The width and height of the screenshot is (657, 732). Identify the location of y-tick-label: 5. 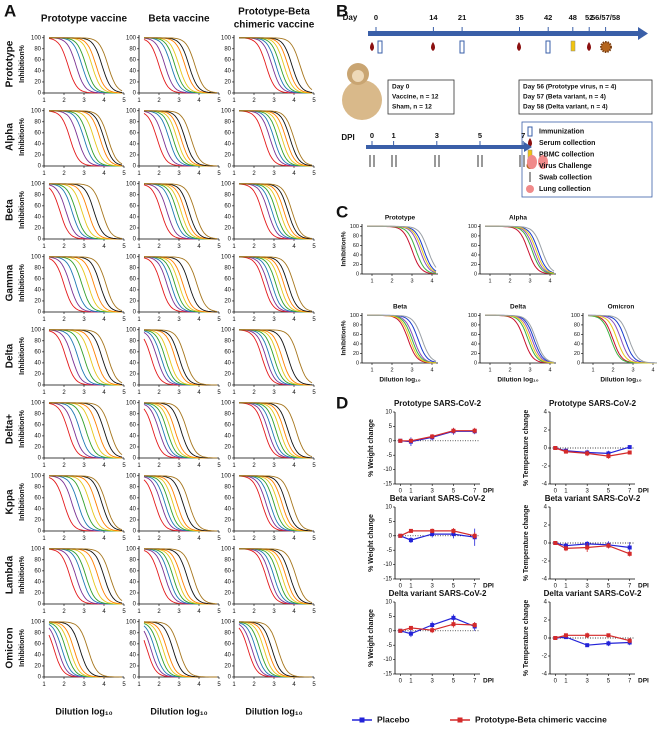
(391, 427).